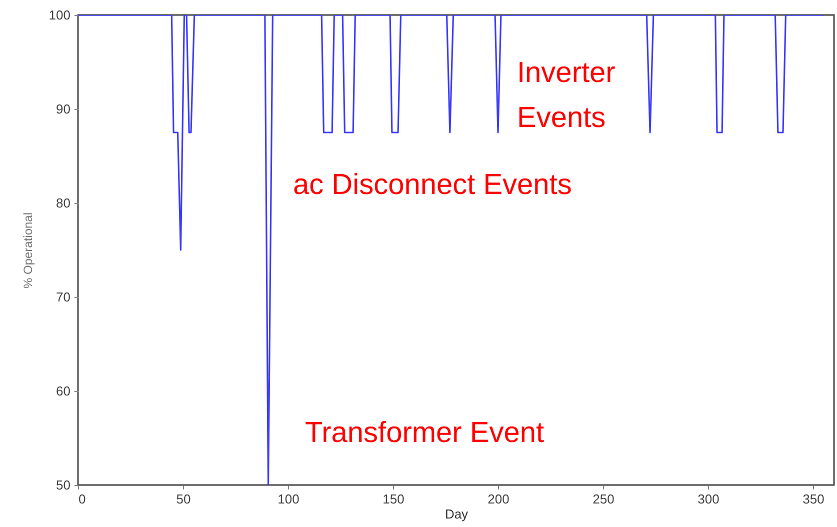 The height and width of the screenshot is (527, 837). Describe the element at coordinates (59, 15) in the screenshot. I see `y-tick-label: 100` at that location.